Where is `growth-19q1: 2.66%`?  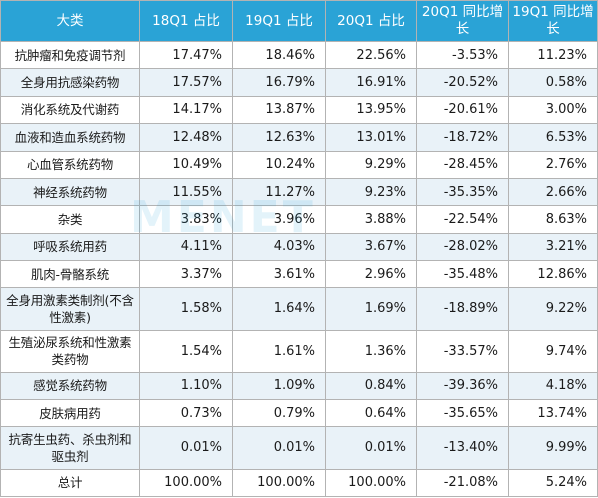
growth-19q1: 2.66% is located at coordinates (553, 192).